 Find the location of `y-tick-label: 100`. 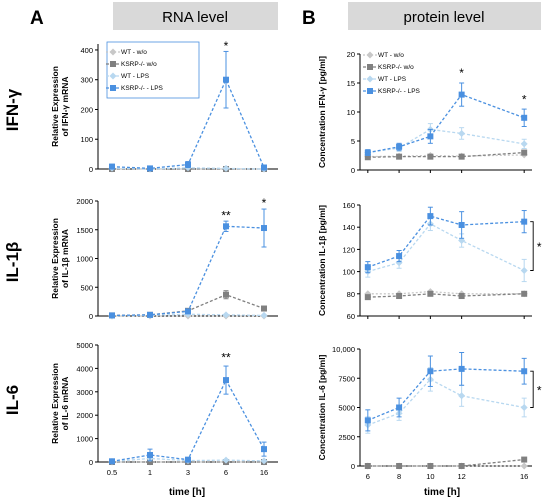

y-tick-label: 100 is located at coordinates (348, 272).